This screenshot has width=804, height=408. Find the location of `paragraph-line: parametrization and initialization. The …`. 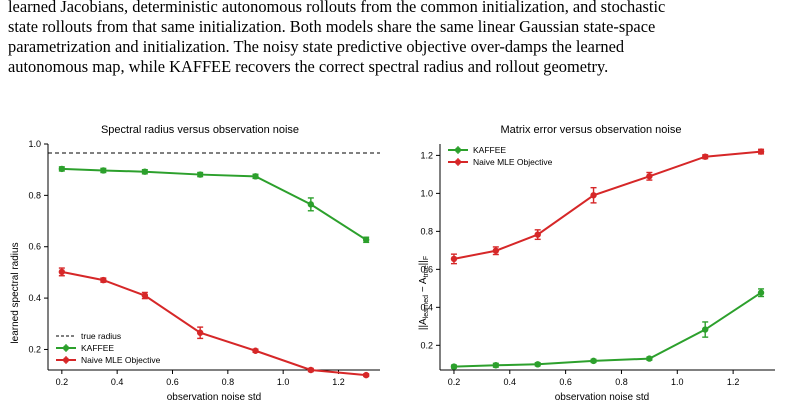

paragraph-line: parametrization and initialization. The … is located at coordinates (316, 46).